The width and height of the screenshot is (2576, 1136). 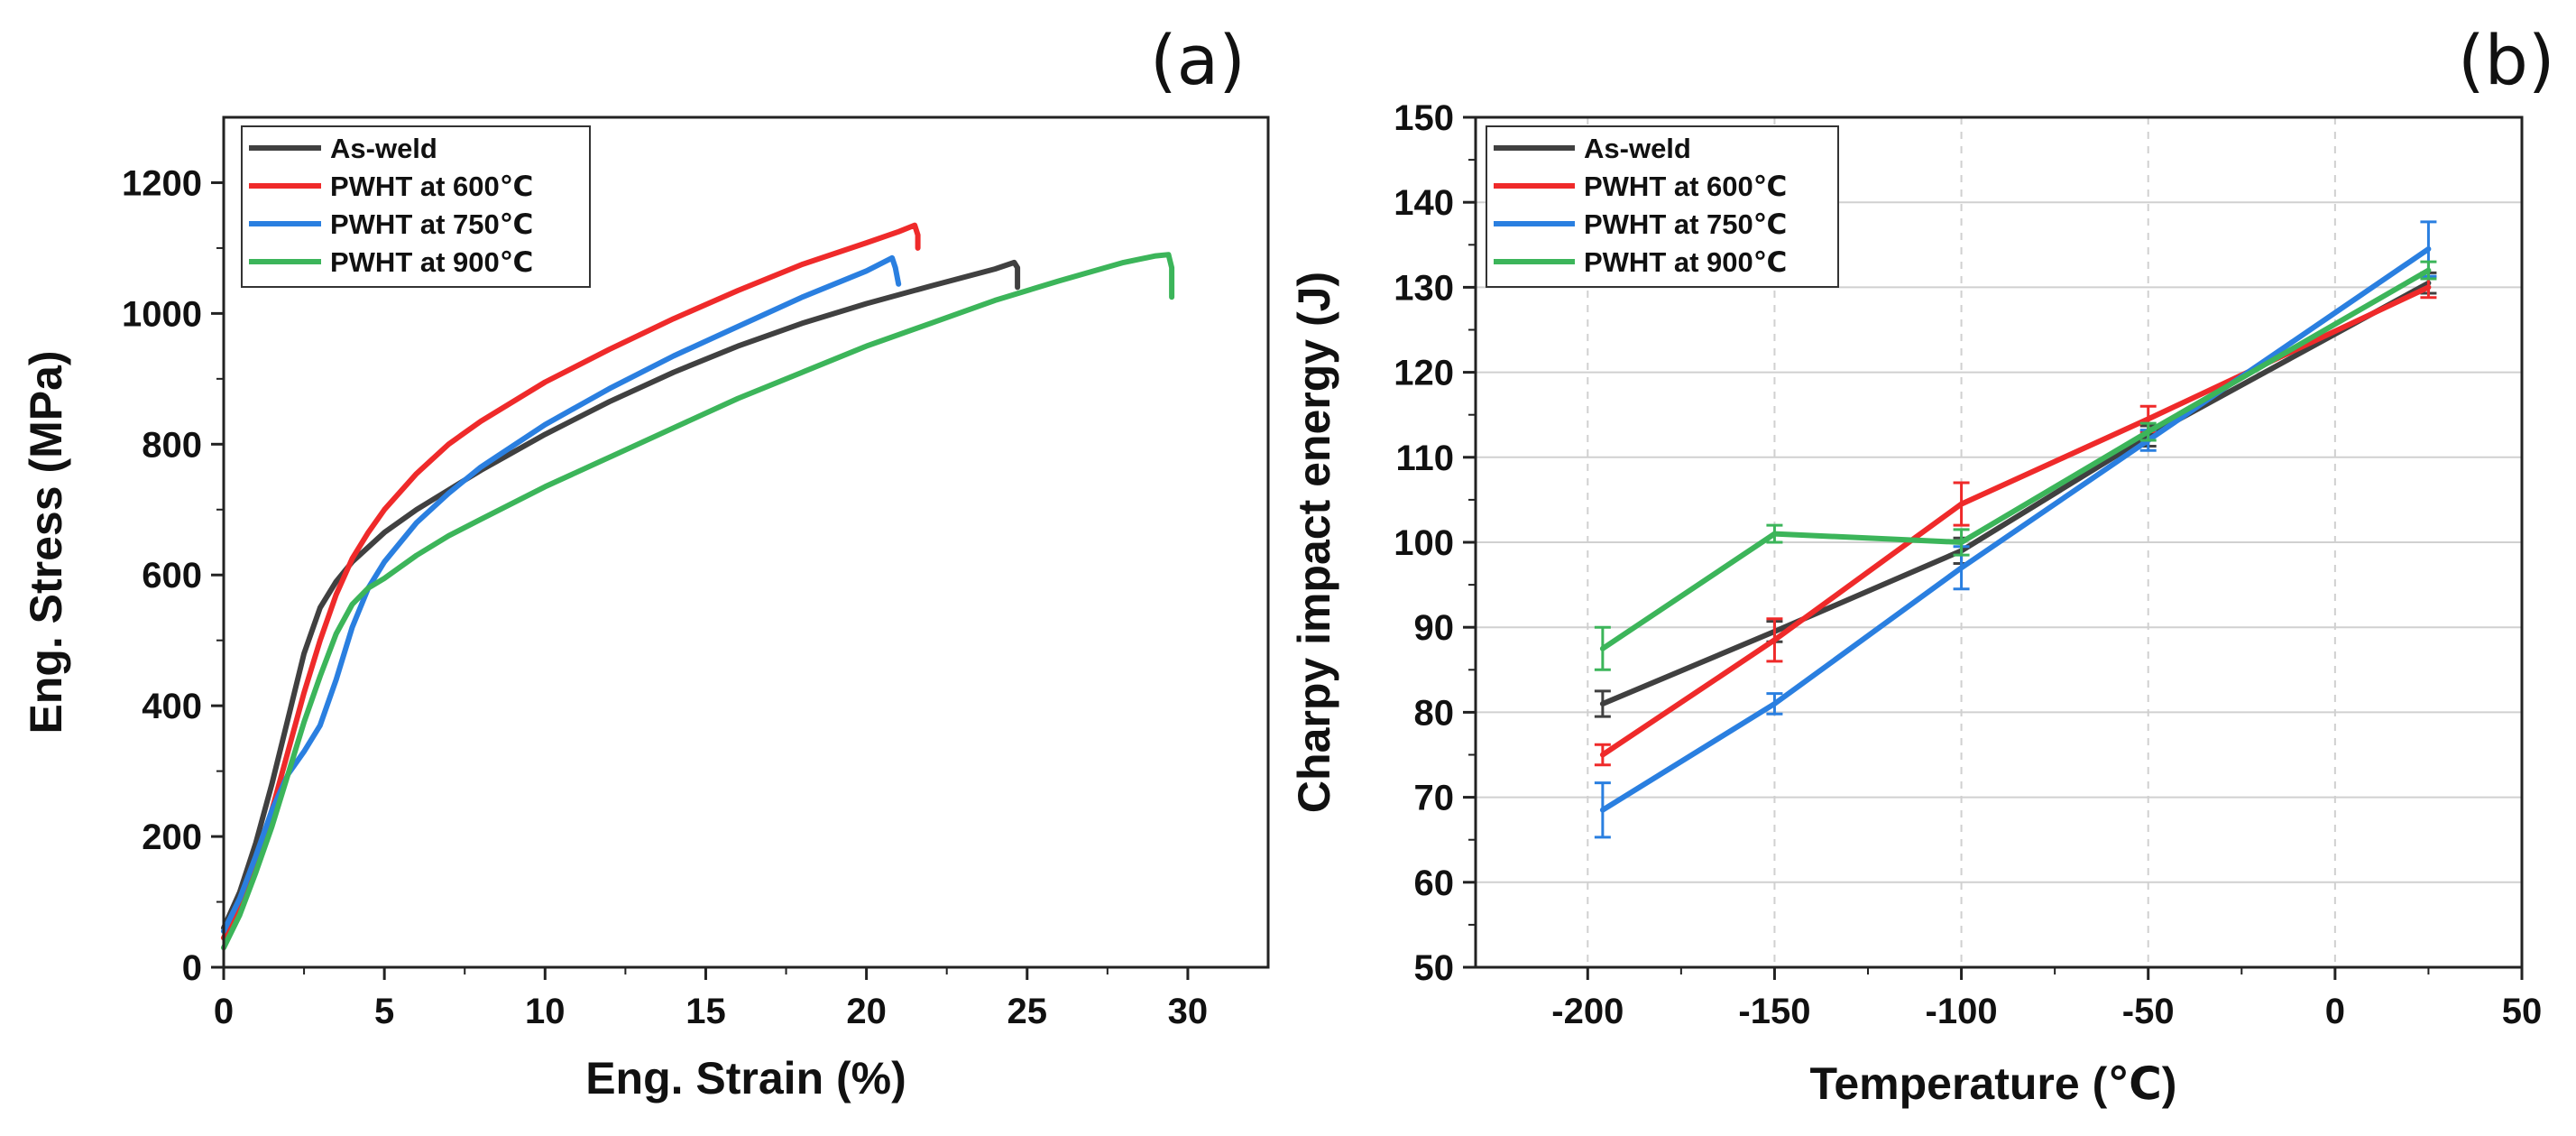 I want to click on x-tick-label: 15, so click(x=705, y=1012).